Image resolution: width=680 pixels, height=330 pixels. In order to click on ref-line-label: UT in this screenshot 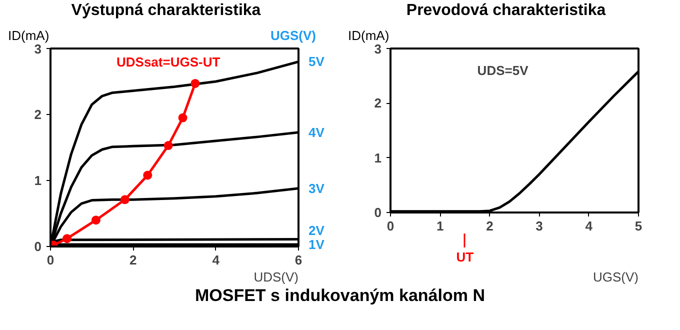, I will do `click(465, 257)`.